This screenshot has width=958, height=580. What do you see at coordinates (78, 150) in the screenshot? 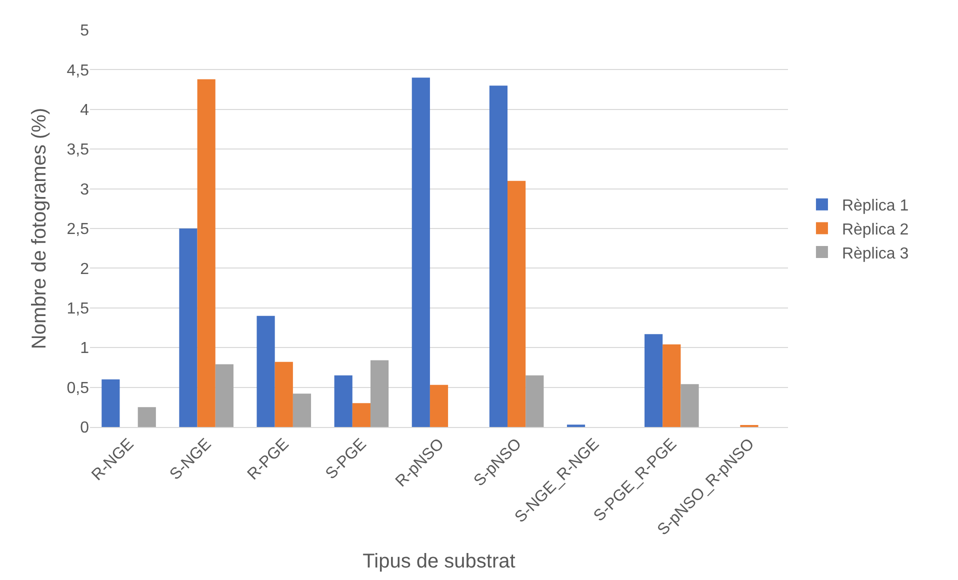
I see `y-tick-label: 3,5` at bounding box center [78, 150].